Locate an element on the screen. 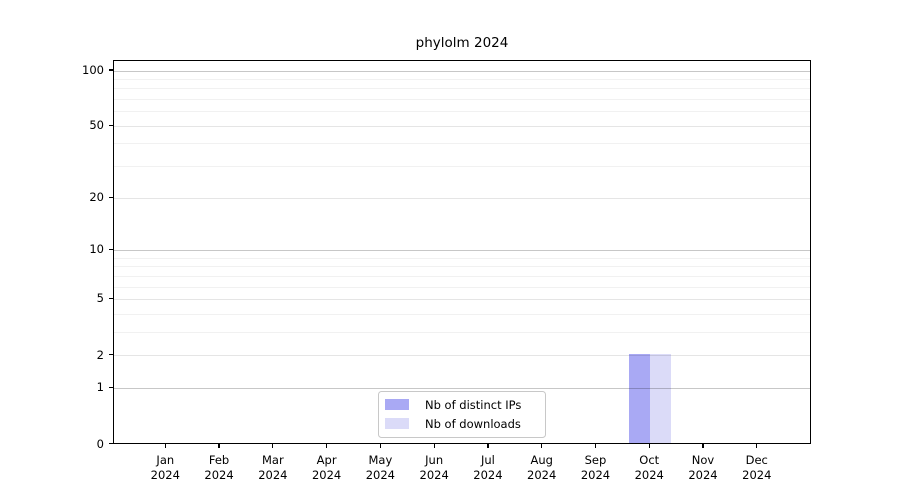 The height and width of the screenshot is (500, 900). x-tick-label-jan: Jan 2024 is located at coordinates (165, 468).